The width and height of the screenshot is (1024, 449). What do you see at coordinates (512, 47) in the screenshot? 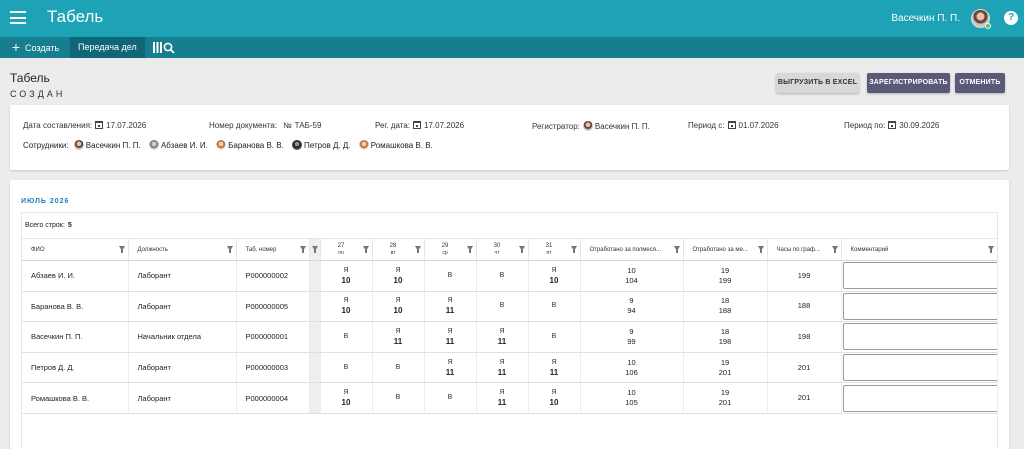
I see `toolbar: + Создать Передача дел` at bounding box center [512, 47].